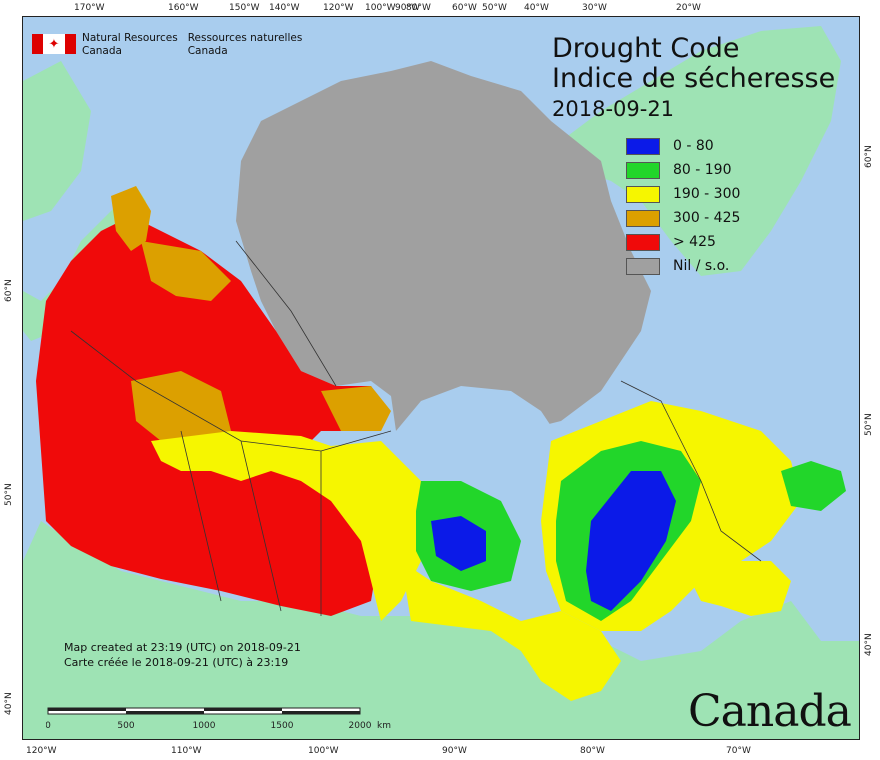 This screenshot has height=760, width=880. I want to click on tick-label: 170°W, so click(89, 8).